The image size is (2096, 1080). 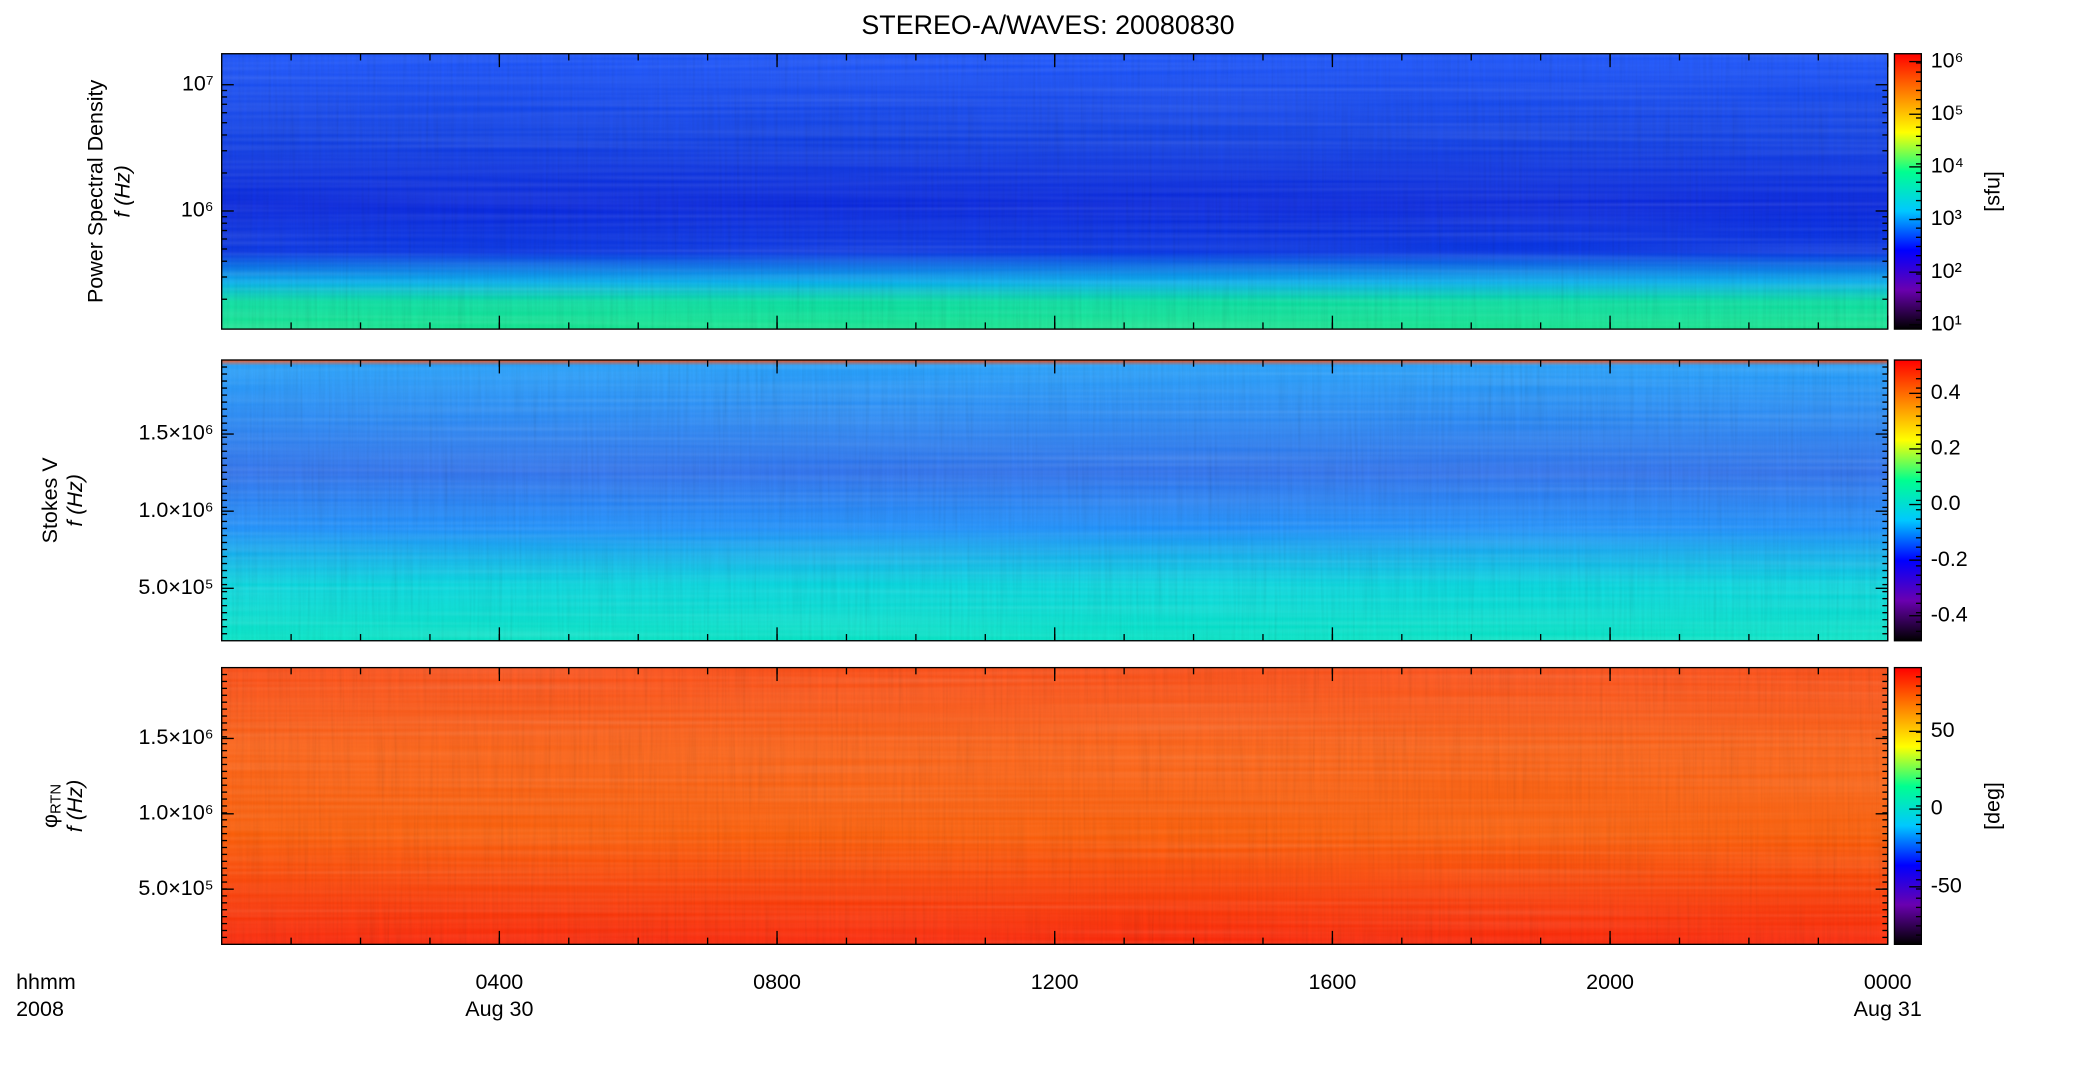 What do you see at coordinates (1947, 113) in the screenshot?
I see `colorbar-tick-label: 10⁵` at bounding box center [1947, 113].